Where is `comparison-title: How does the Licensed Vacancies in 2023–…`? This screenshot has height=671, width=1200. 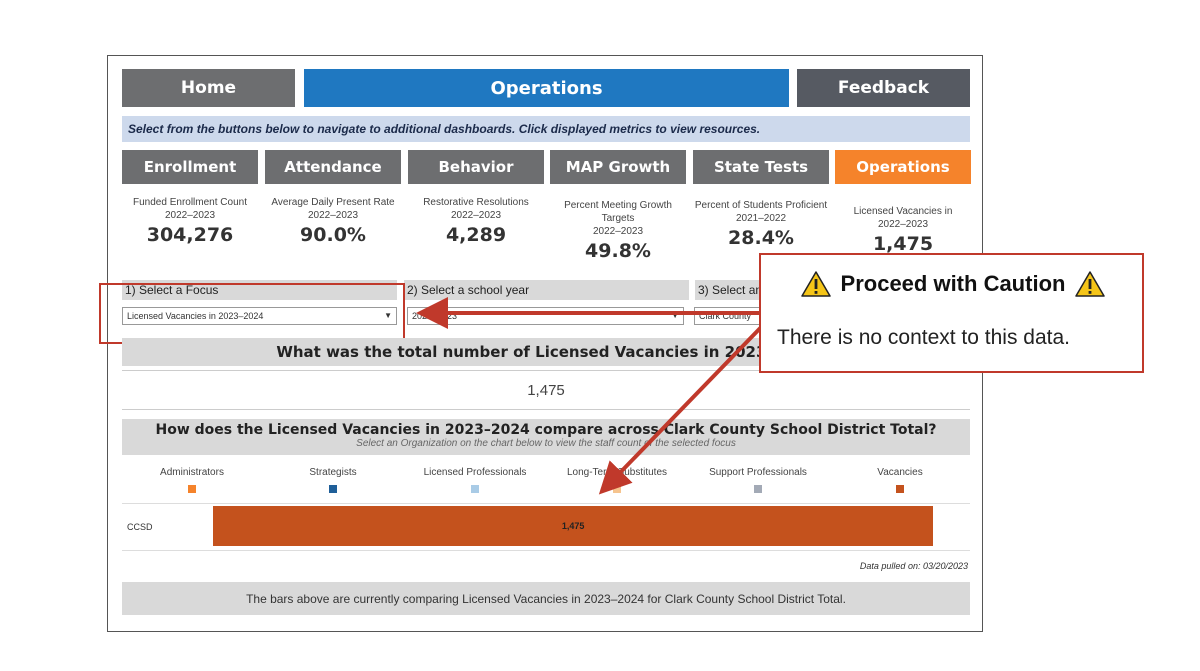 comparison-title: How does the Licensed Vacancies in 2023–… is located at coordinates (546, 430).